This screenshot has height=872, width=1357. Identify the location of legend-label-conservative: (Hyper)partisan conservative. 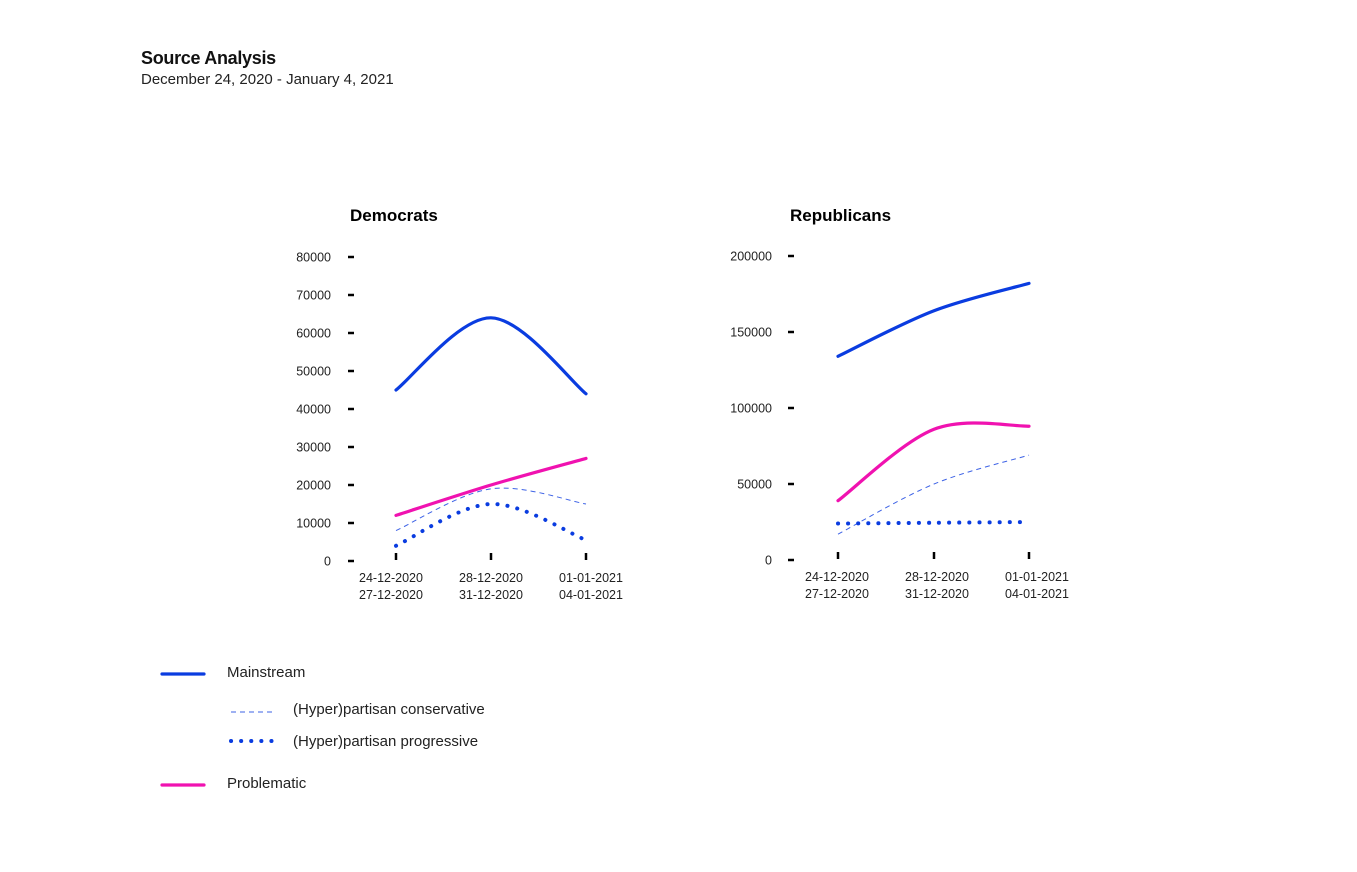
(389, 709).